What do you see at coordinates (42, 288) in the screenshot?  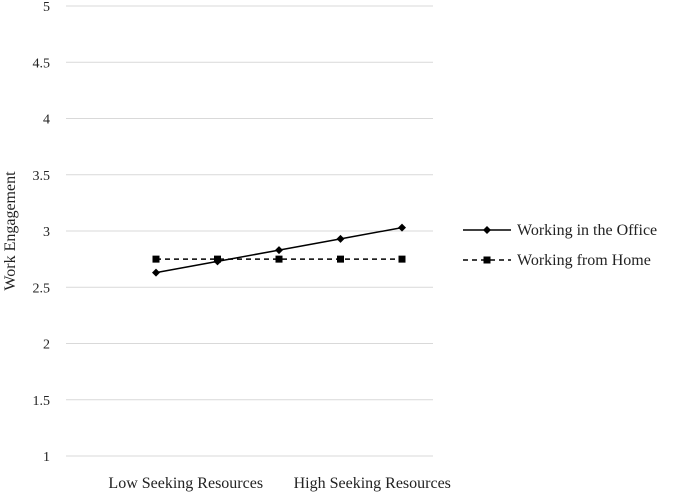 I see `y-tick-label: 2.5` at bounding box center [42, 288].